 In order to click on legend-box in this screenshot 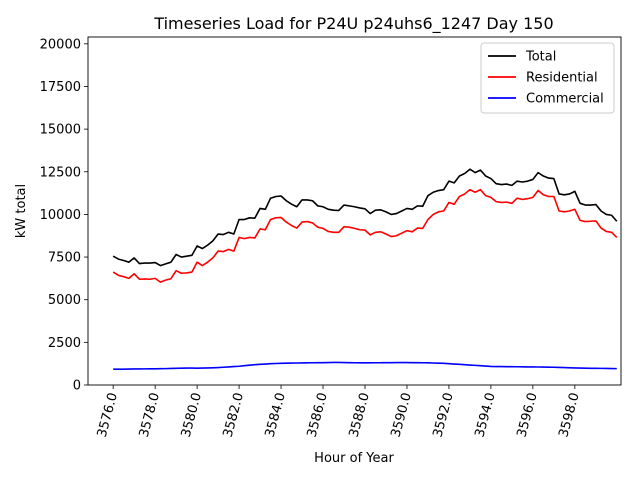, I will do `click(547, 78)`.